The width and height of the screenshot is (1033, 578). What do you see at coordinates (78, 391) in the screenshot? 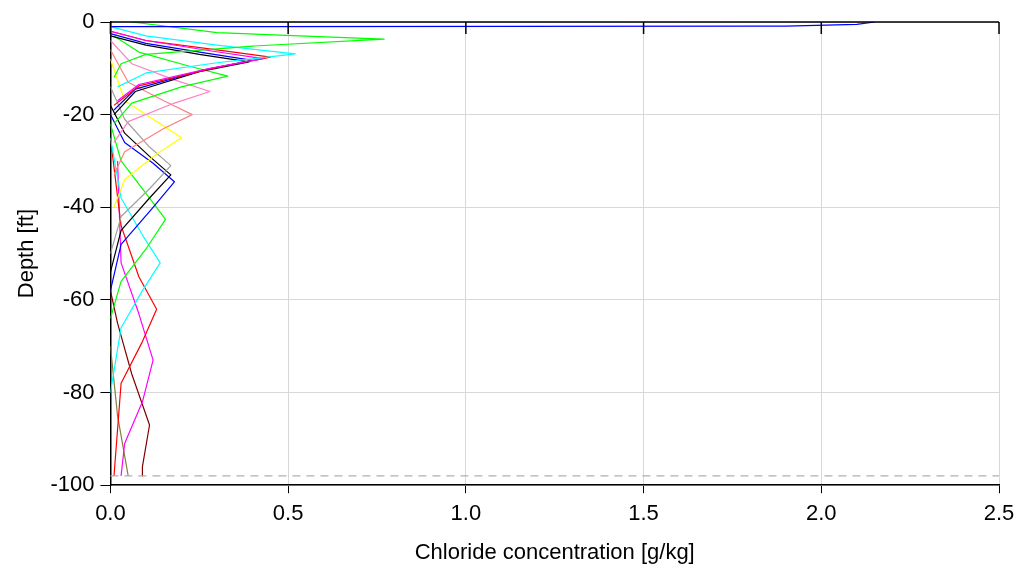
I see `y-tick-label: -80` at bounding box center [78, 391].